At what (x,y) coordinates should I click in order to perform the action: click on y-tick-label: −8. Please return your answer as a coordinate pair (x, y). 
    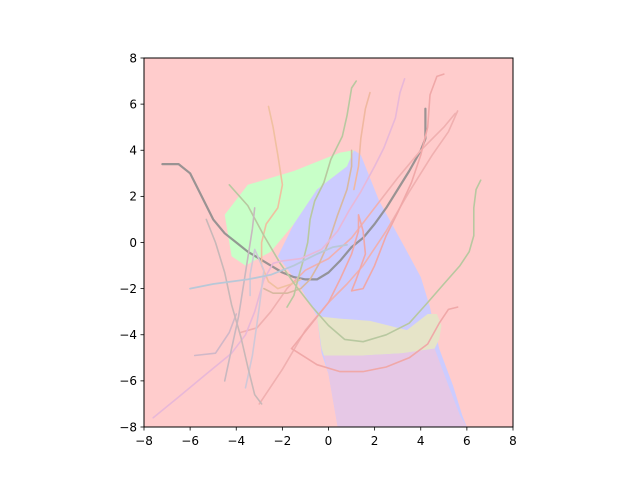
    Looking at the image, I should click on (128, 427).